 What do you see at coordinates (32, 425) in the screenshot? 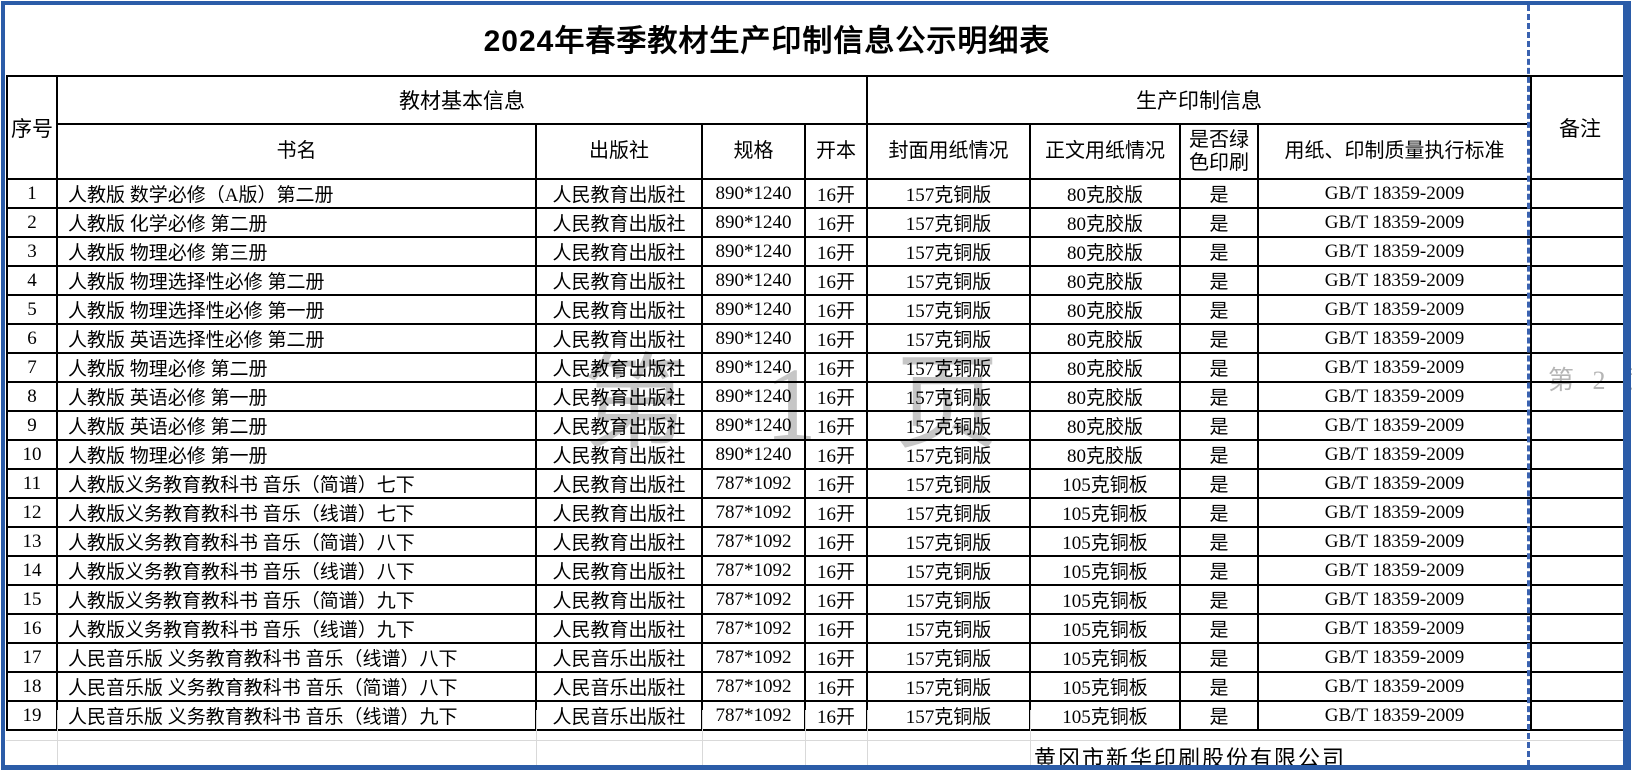
I see `cell-seq: 9` at bounding box center [32, 425].